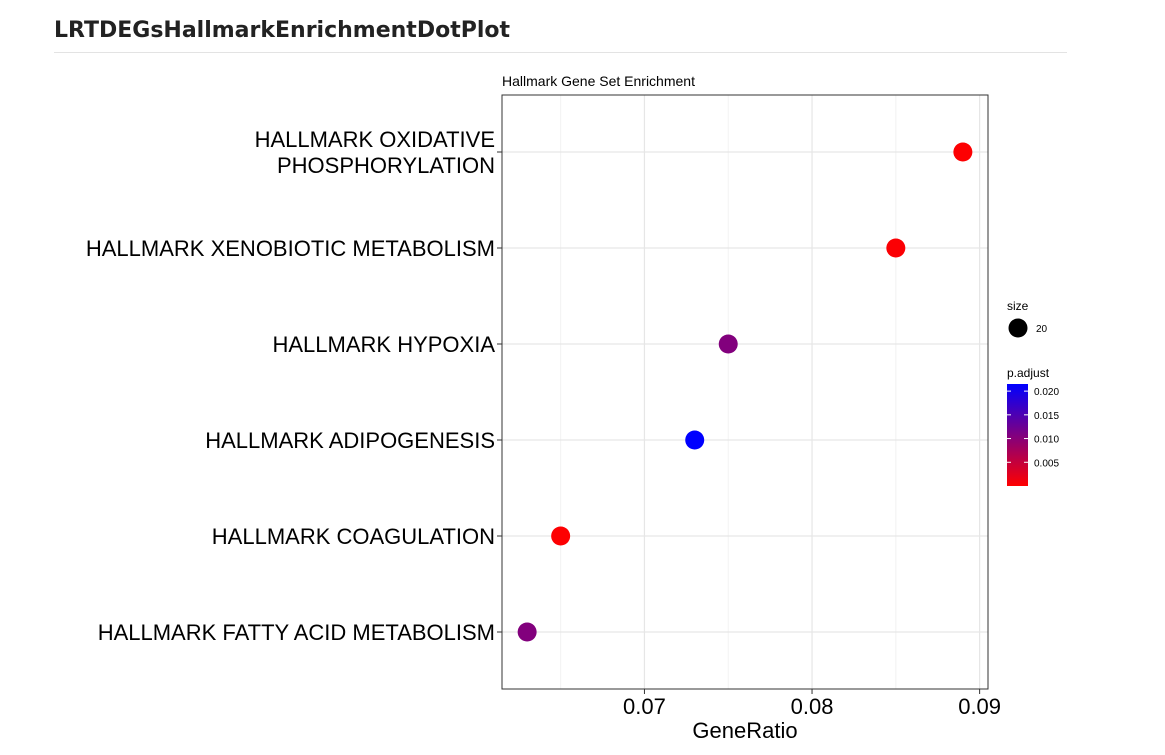  Describe the element at coordinates (375, 139) in the screenshot. I see `category-label: HALLMARK OXIDATIVE` at that location.